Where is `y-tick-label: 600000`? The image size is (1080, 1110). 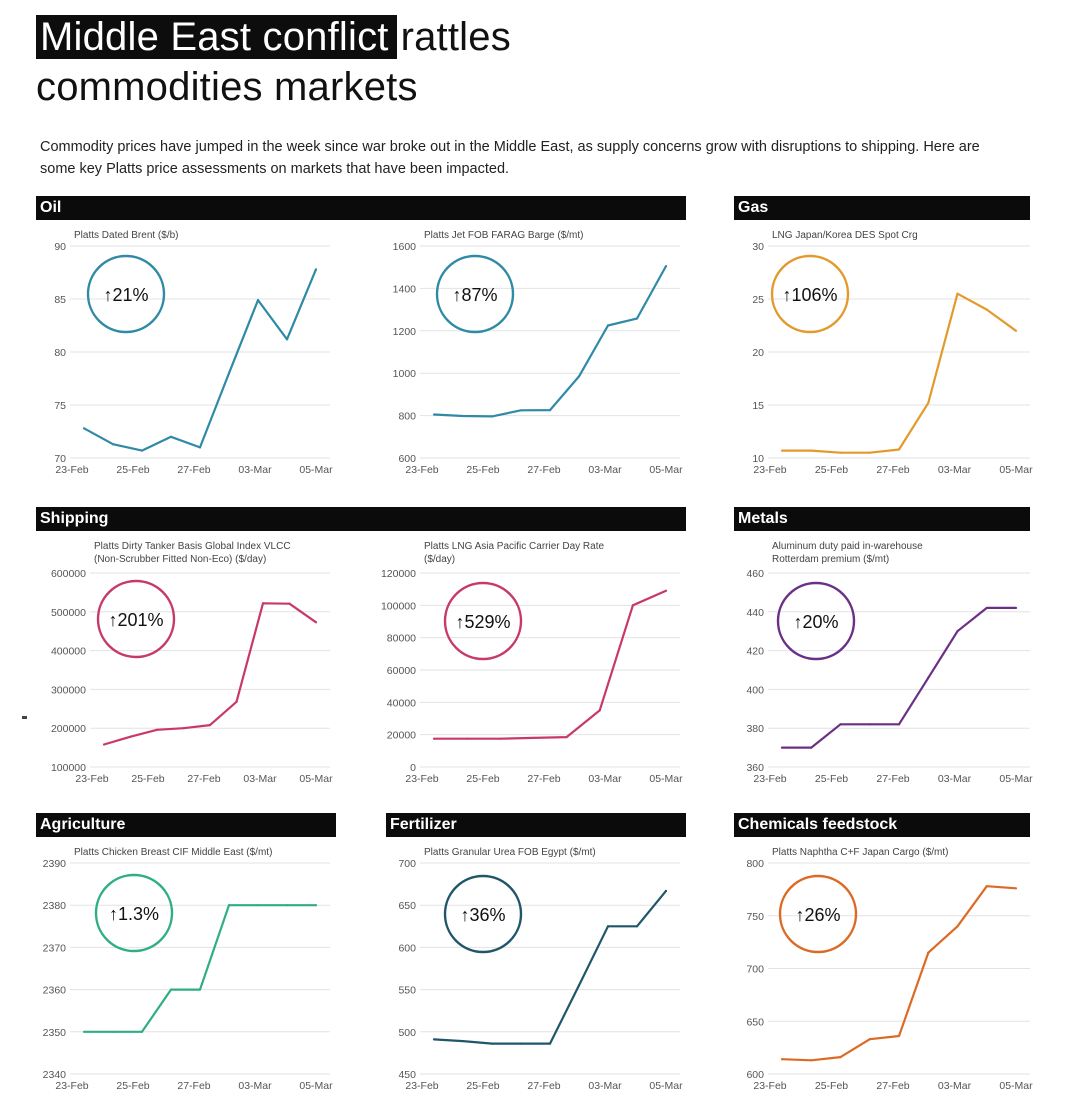
y-tick-label: 600000 is located at coordinates (68, 574).